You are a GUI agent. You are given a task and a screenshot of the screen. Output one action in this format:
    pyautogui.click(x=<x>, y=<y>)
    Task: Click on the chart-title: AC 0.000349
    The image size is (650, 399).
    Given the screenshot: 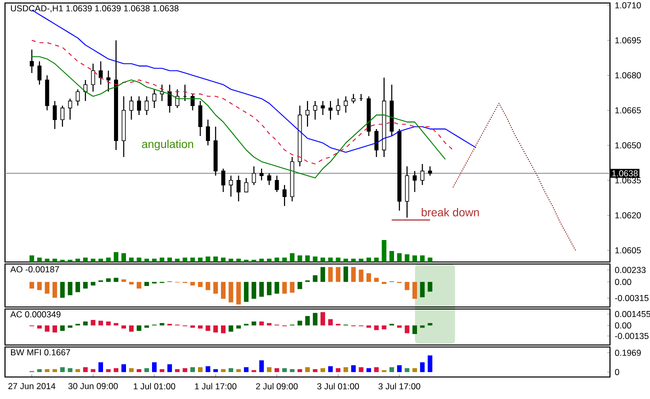 What is the action you would take?
    pyautogui.click(x=35, y=314)
    